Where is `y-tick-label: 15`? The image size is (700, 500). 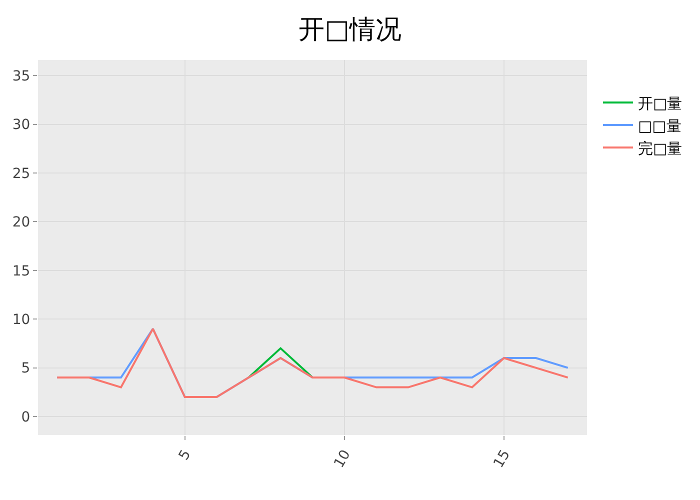 y-tick-label: 15 is located at coordinates (21, 271).